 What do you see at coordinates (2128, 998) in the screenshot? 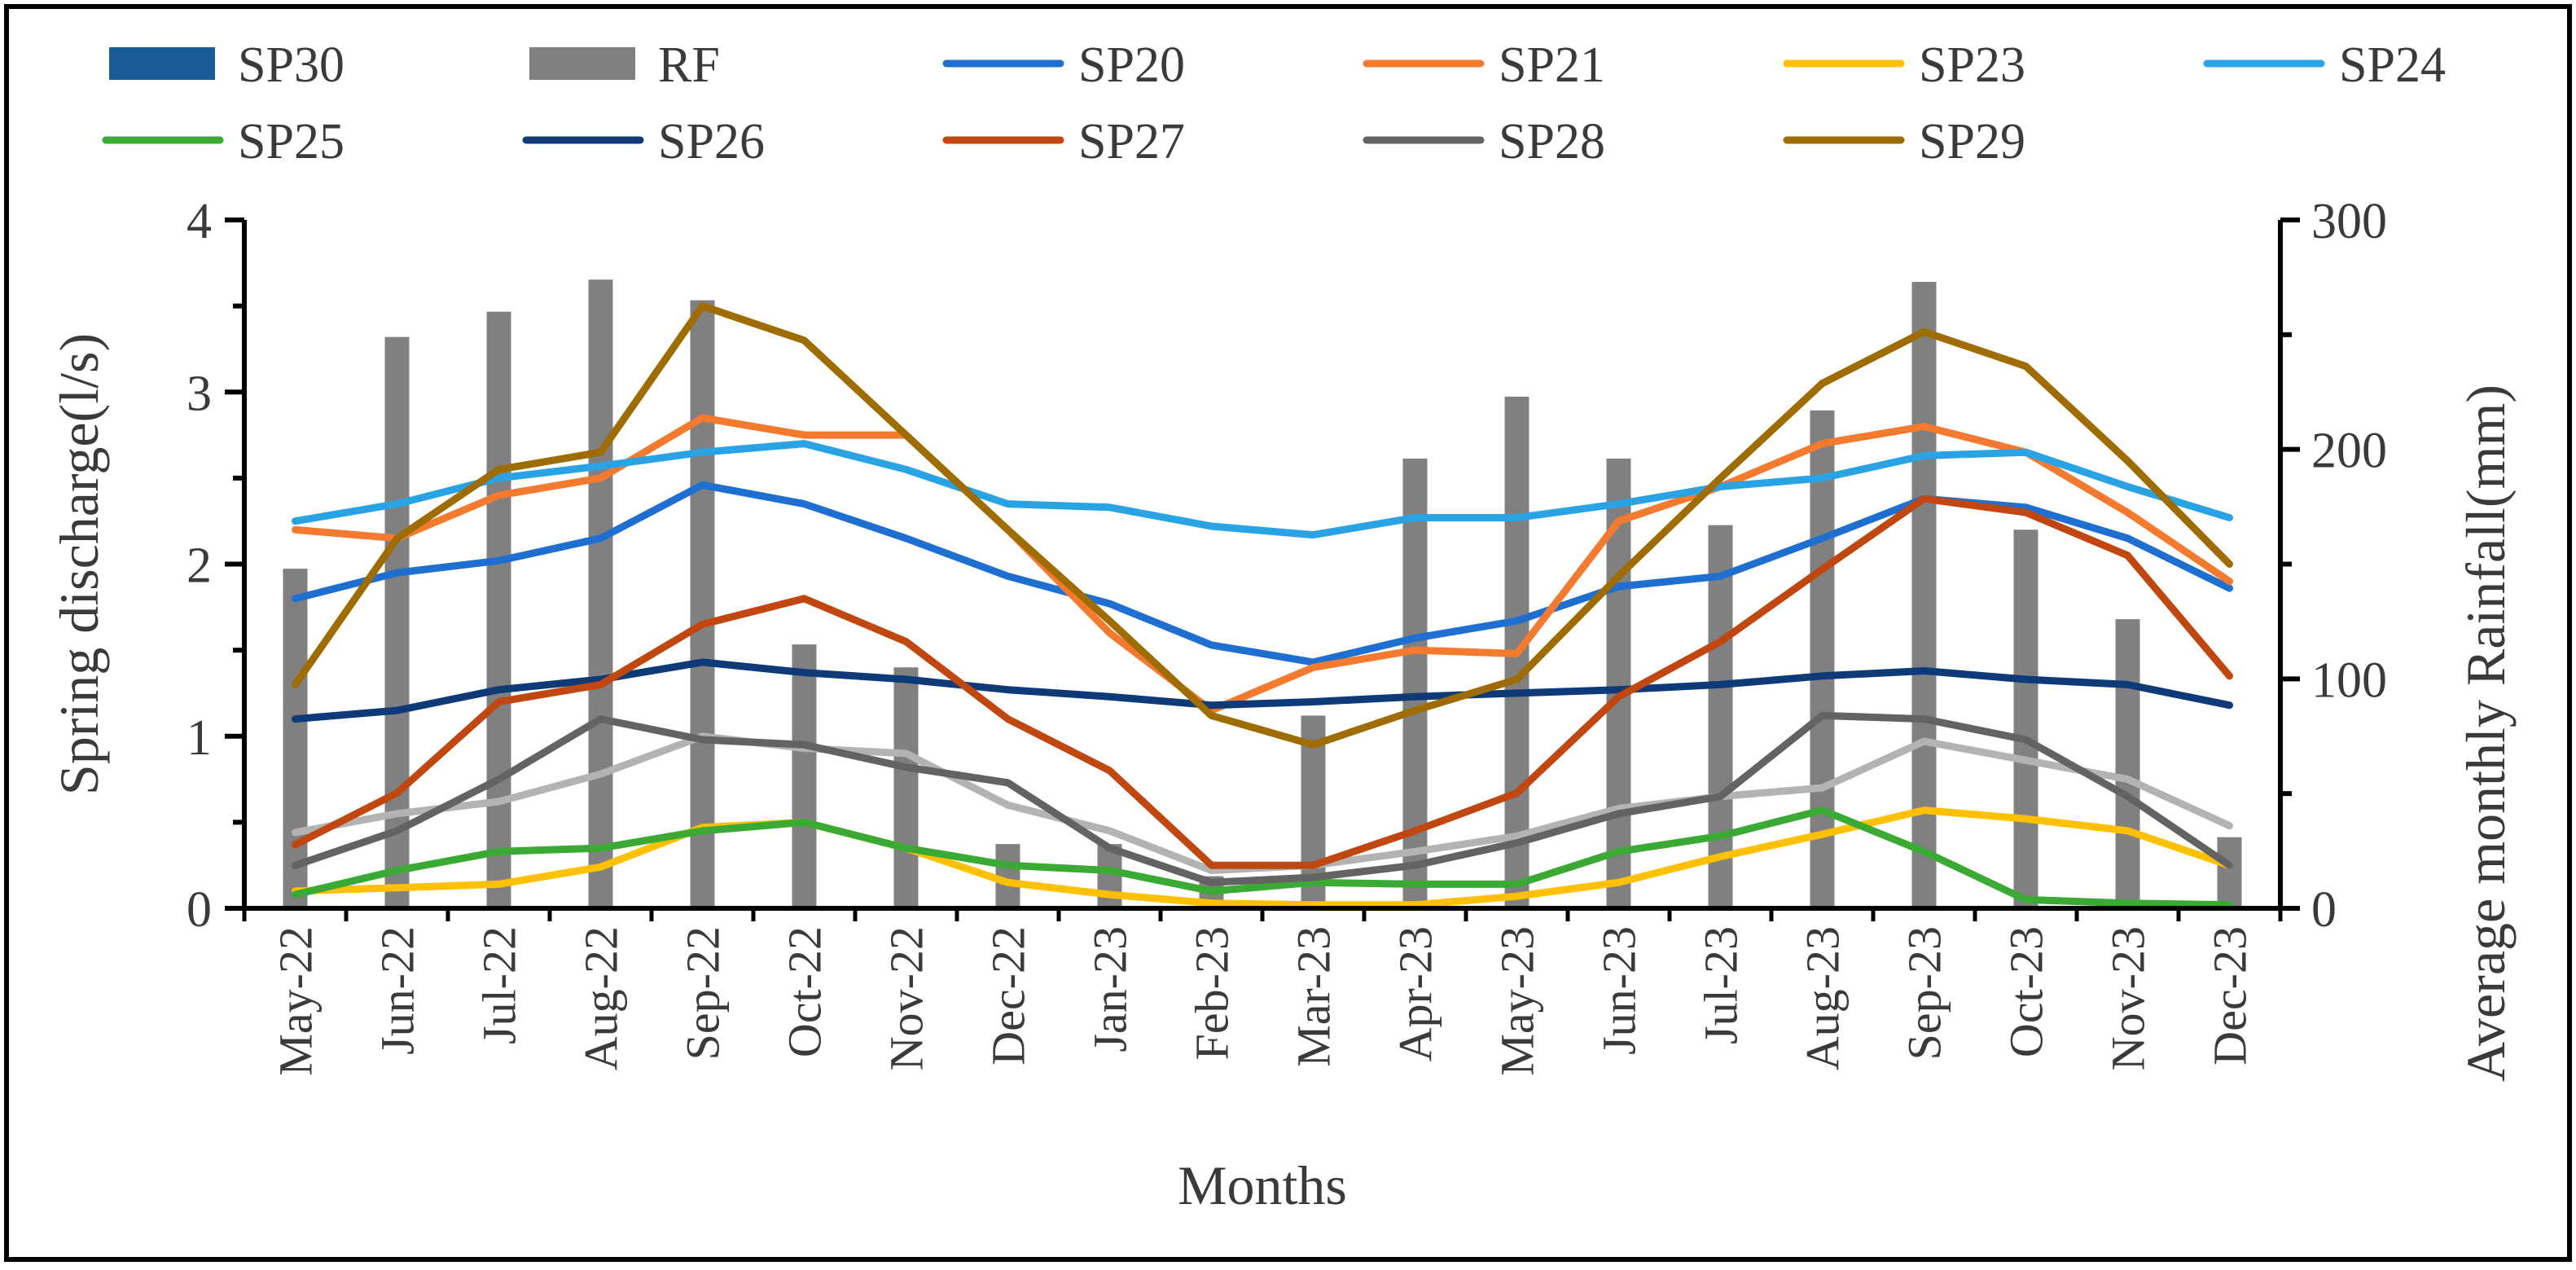
I see `x-tick-label-nov-23: Nov-23` at bounding box center [2128, 998].